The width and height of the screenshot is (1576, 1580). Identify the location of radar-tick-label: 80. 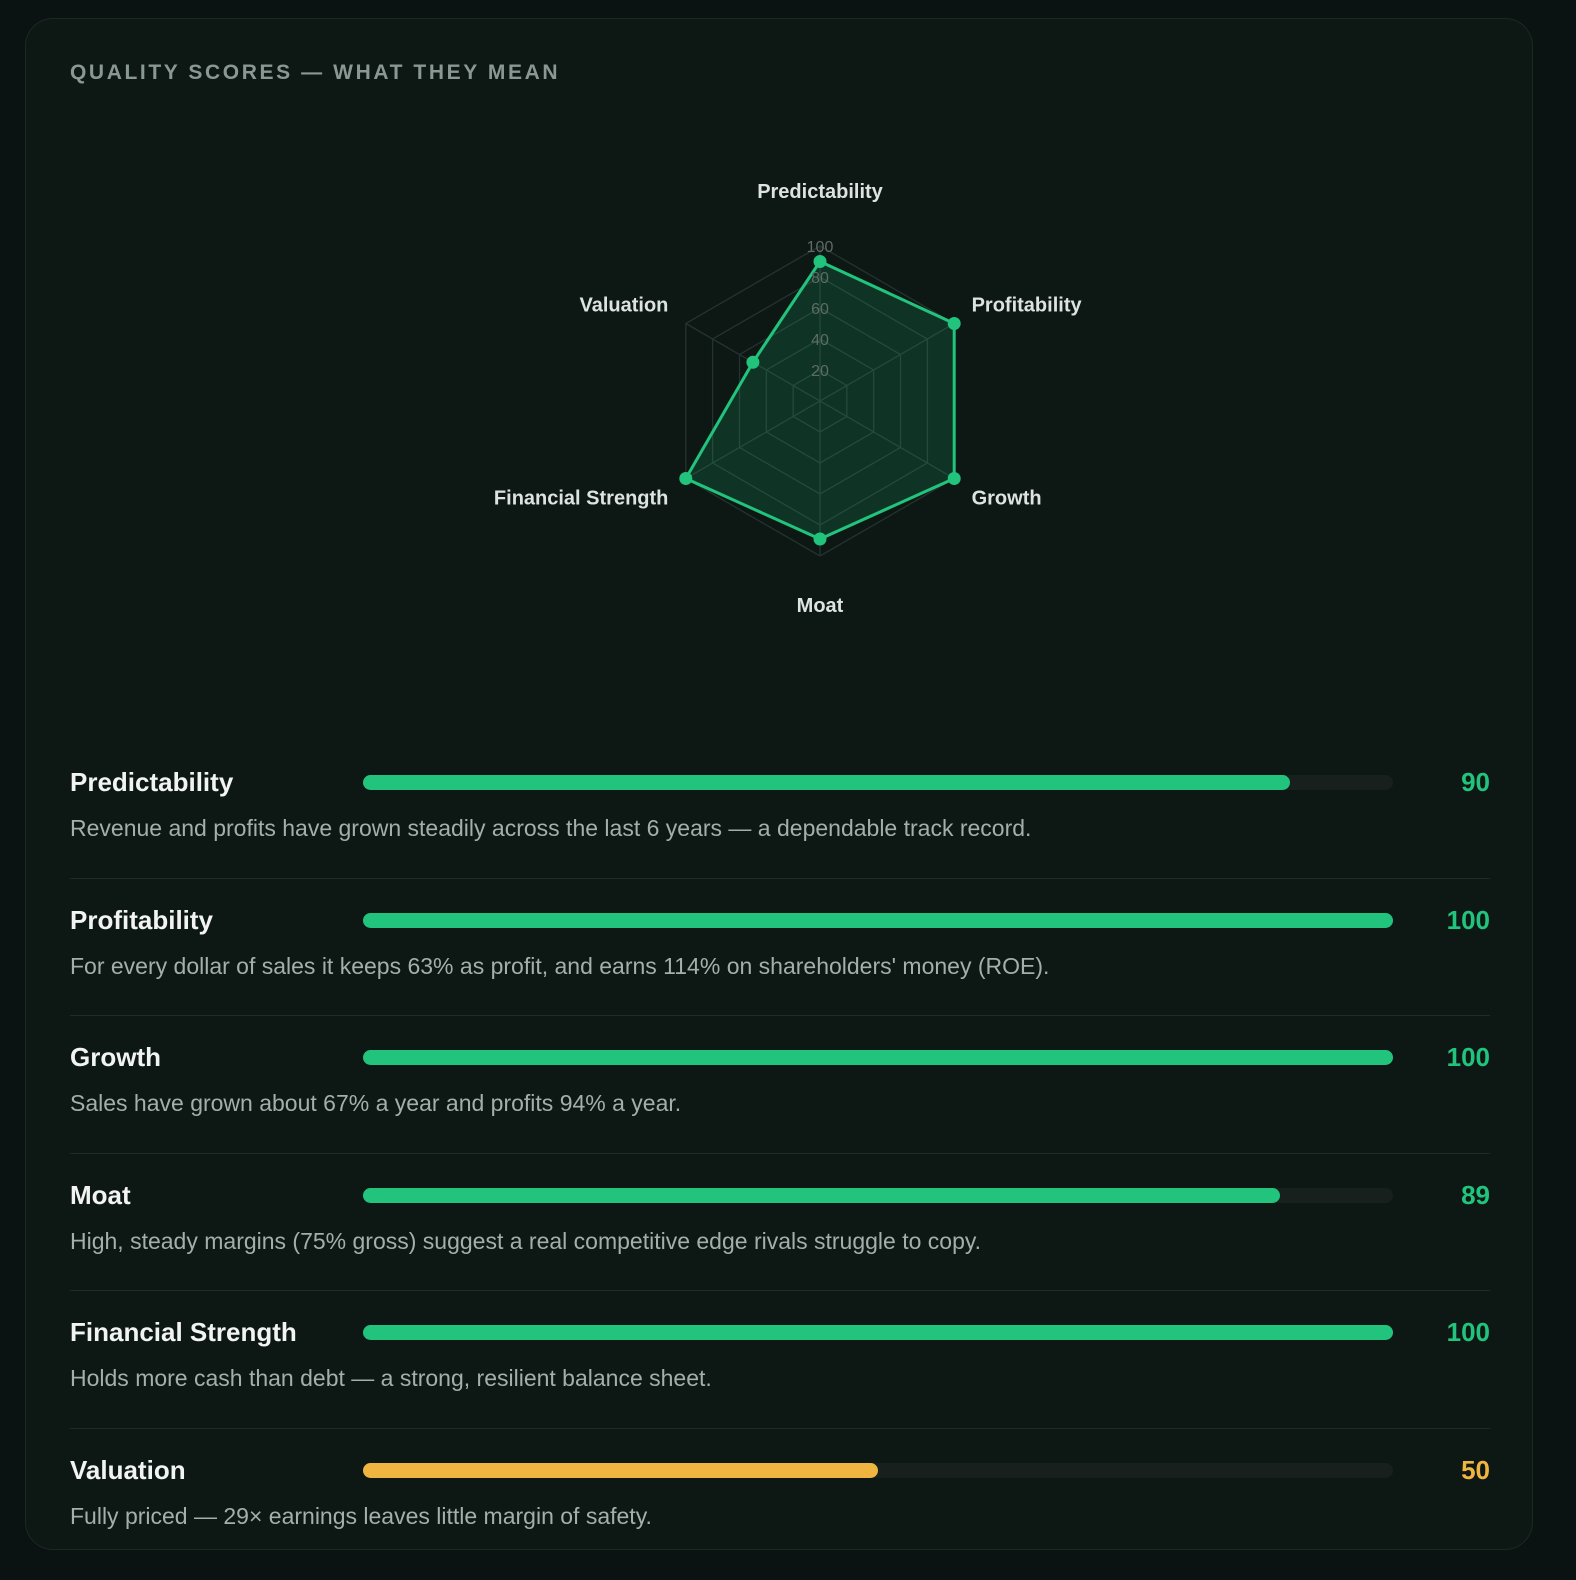
(820, 278).